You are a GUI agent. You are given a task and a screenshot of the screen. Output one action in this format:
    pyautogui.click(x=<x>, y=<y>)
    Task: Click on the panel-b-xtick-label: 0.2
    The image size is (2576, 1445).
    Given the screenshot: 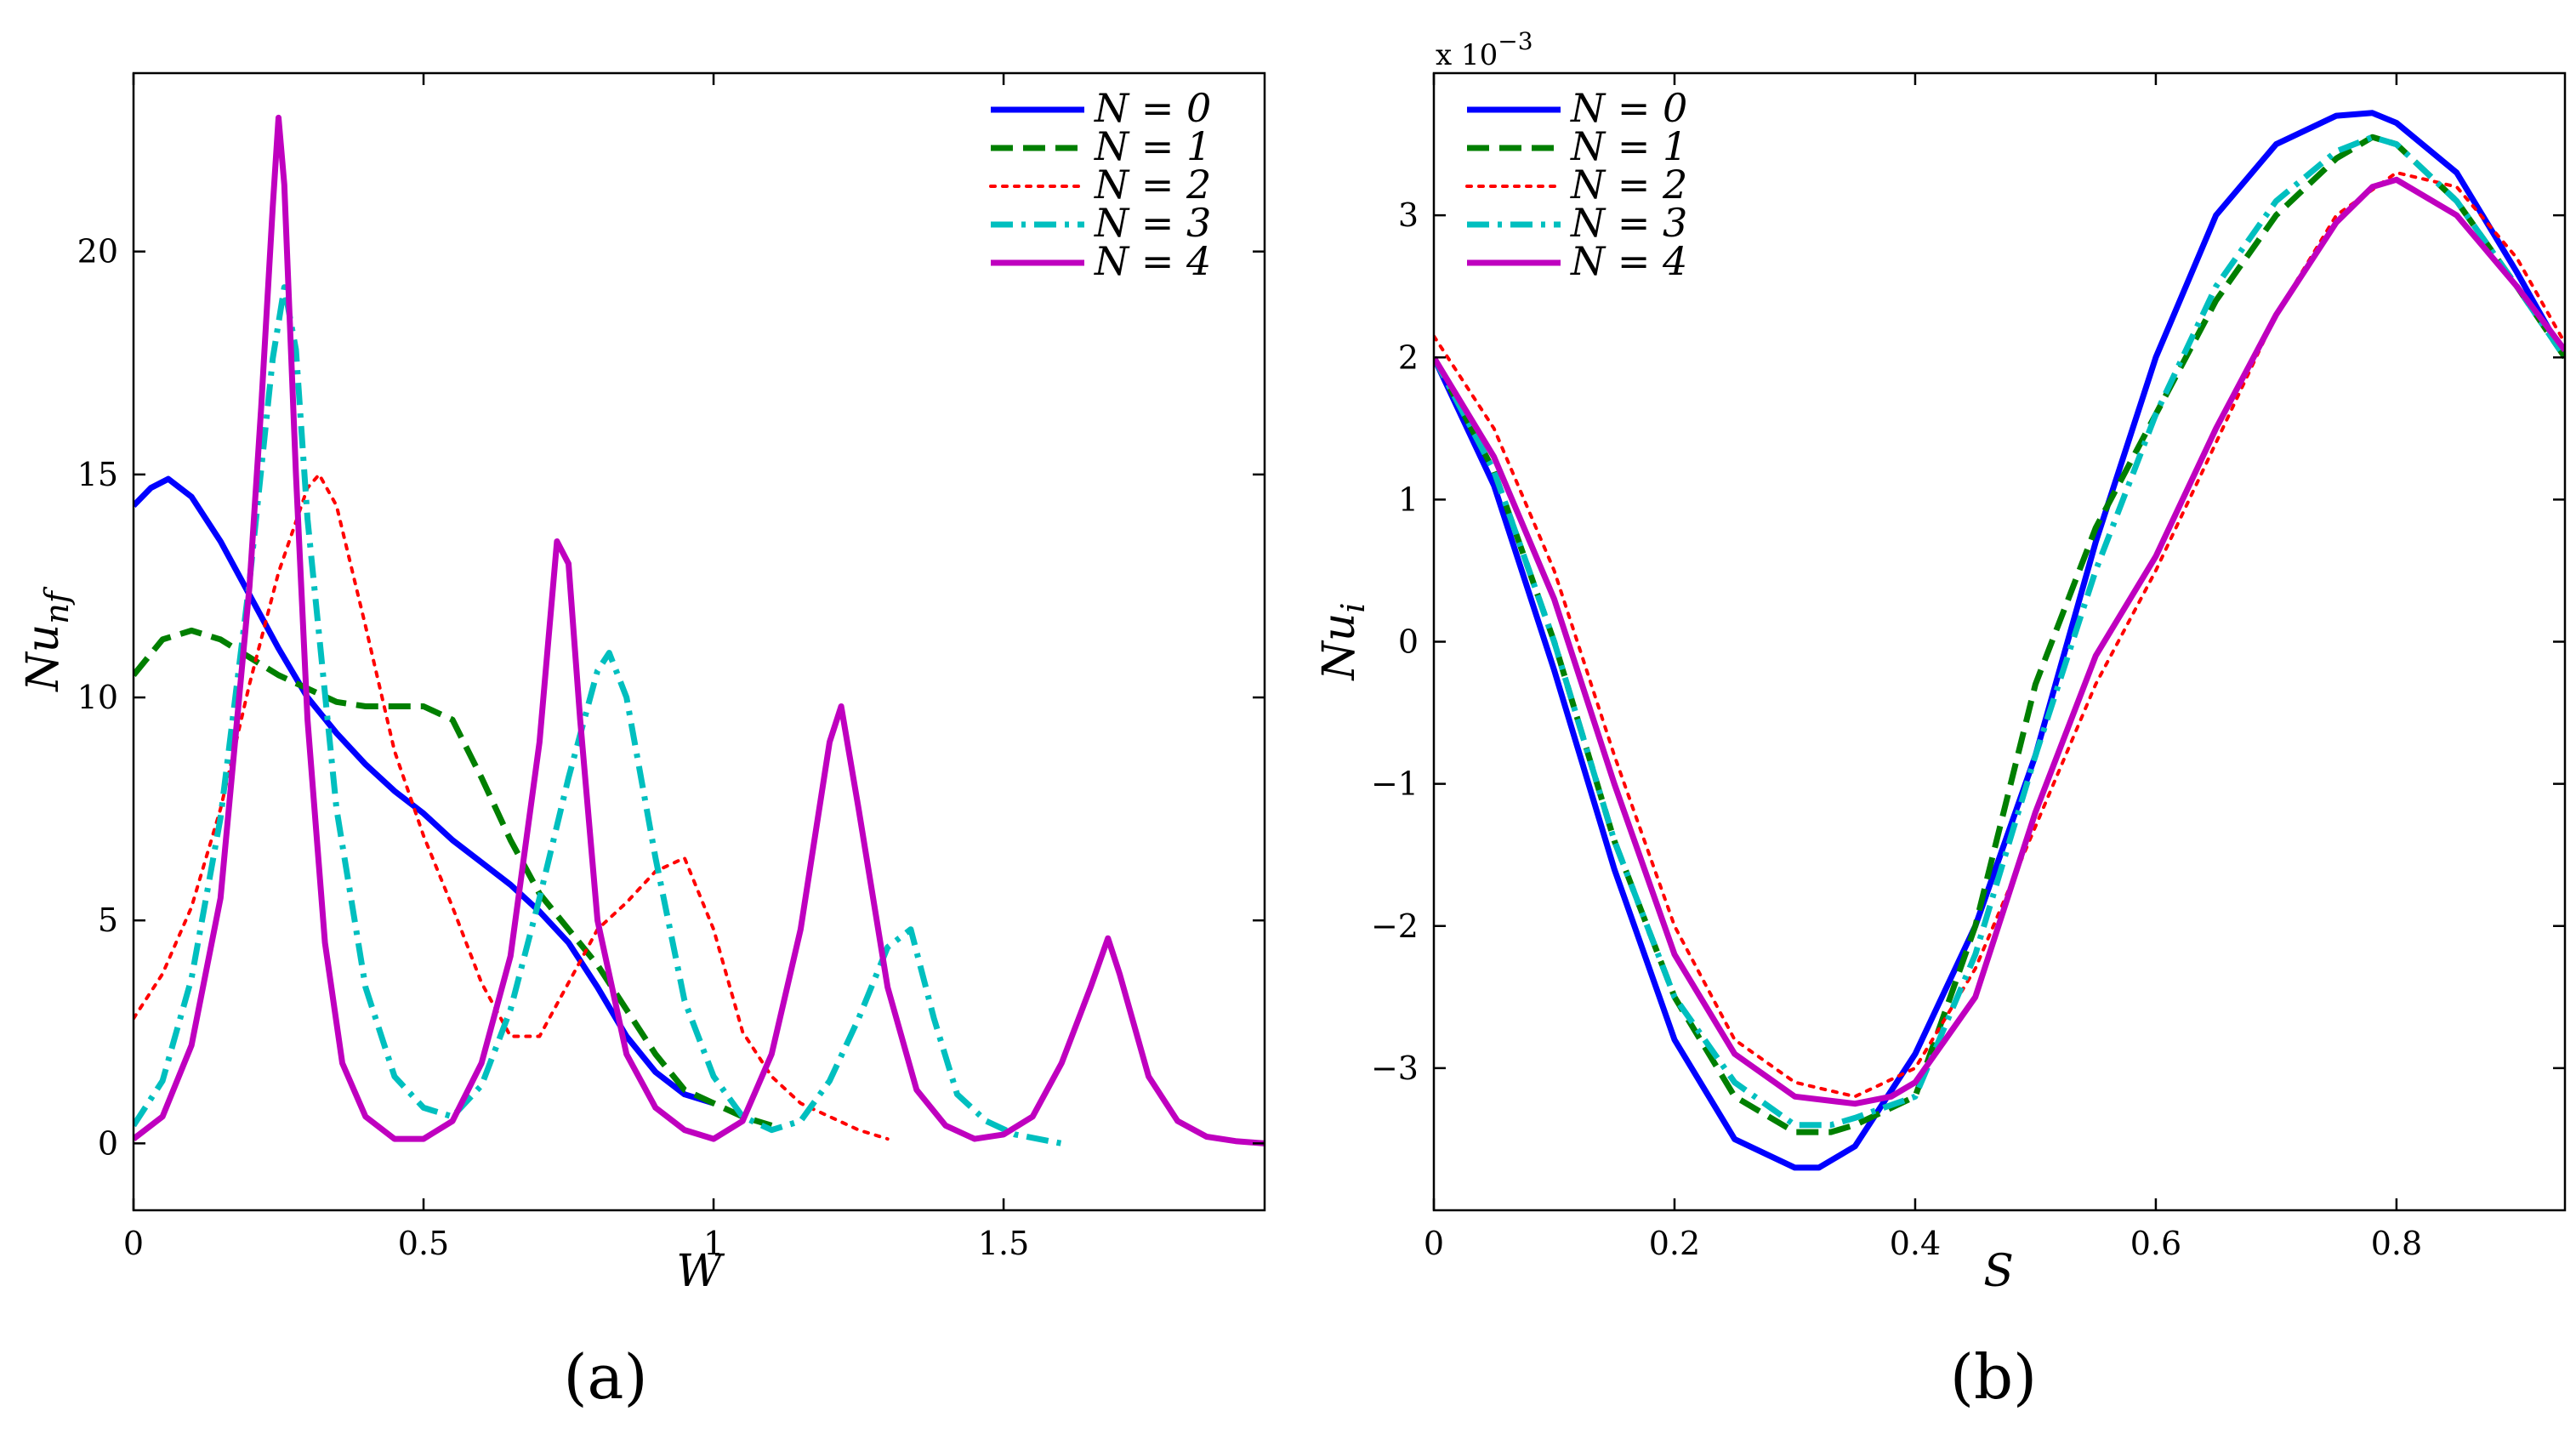 What is the action you would take?
    pyautogui.click(x=1674, y=1243)
    